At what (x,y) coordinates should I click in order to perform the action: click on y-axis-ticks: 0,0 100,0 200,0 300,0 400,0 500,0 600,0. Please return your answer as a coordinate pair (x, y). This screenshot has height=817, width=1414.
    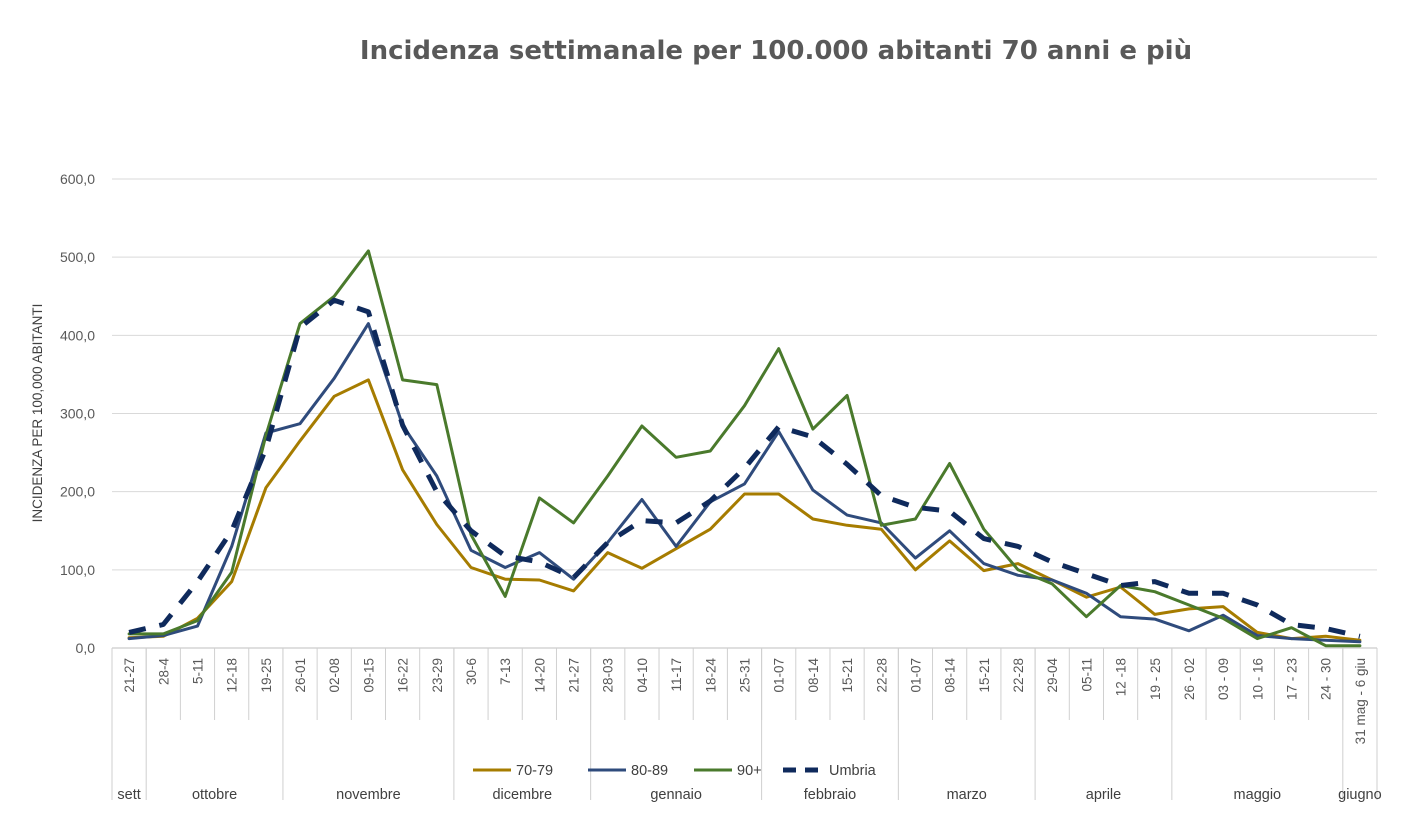
    Looking at the image, I should click on (77, 413).